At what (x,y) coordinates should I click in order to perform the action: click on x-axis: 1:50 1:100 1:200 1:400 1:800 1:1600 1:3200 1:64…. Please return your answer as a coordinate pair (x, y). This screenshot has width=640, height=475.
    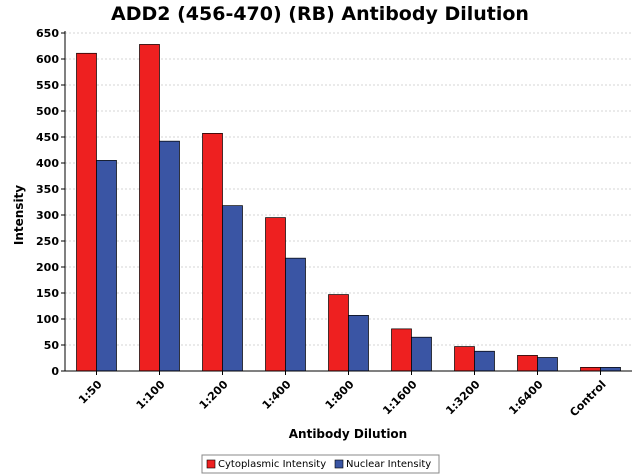
    Looking at the image, I should click on (348, 394).